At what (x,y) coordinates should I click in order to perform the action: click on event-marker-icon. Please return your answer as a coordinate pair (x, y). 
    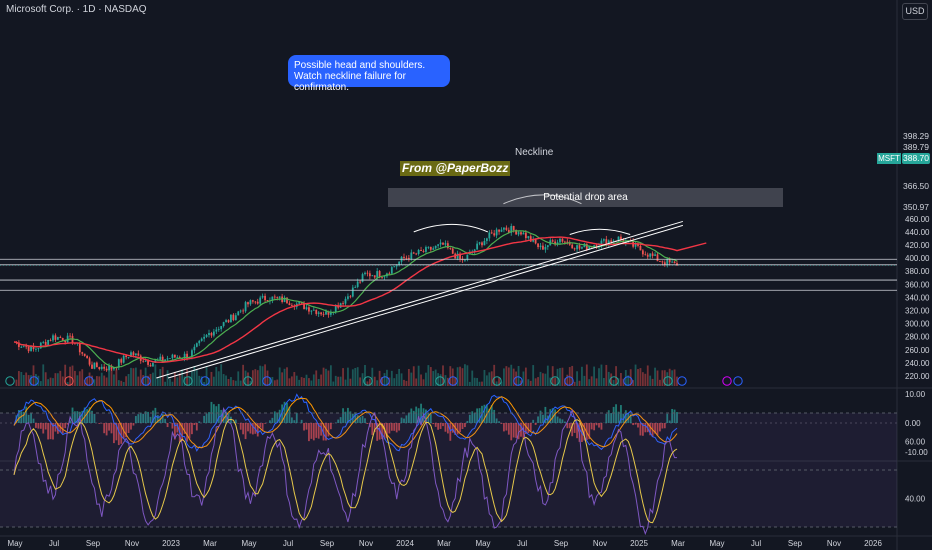
    Looking at the image, I should click on (368, 381).